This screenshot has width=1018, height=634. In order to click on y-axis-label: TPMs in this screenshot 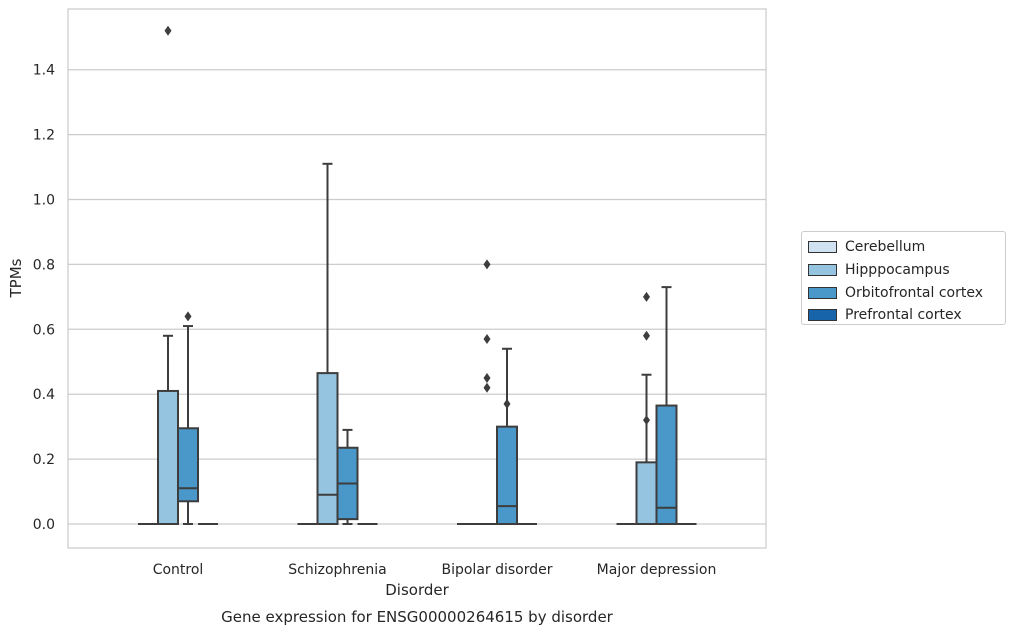, I will do `click(16, 278)`.